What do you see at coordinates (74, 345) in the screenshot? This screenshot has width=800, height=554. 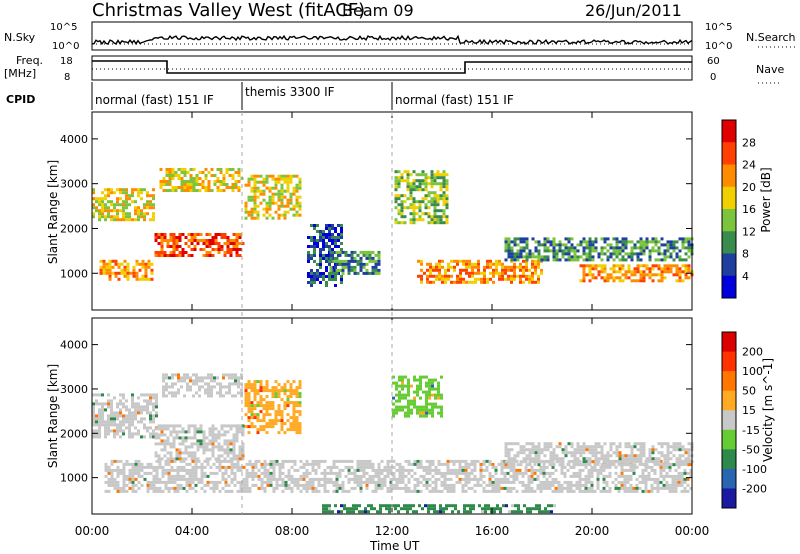 I see `y-tick-label: 4000` at bounding box center [74, 345].